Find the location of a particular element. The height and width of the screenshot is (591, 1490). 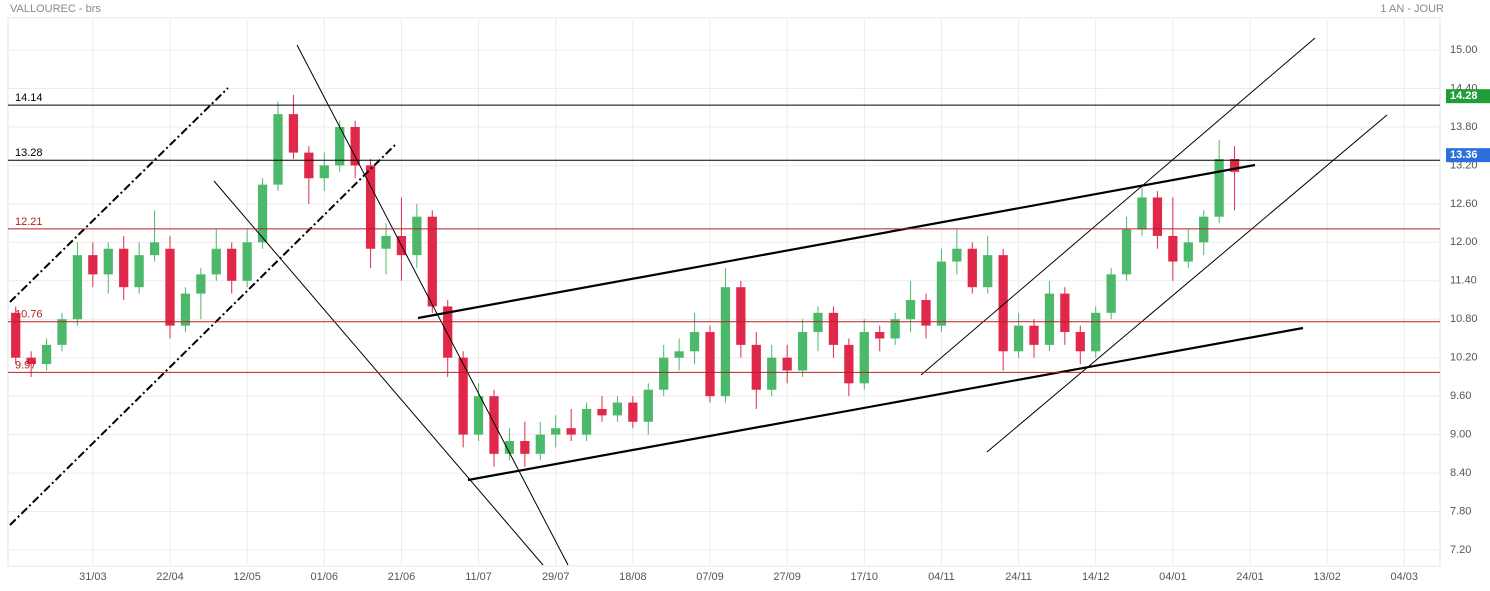

y-tick-label: 11.40 is located at coordinates (1463, 281).